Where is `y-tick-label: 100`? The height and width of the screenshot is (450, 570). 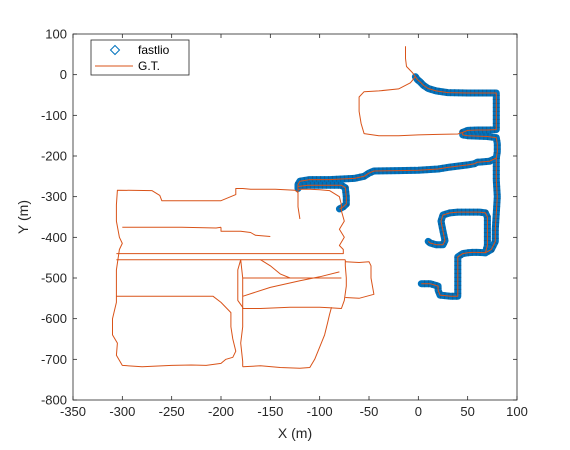
y-tick-label: 100 is located at coordinates (56, 34).